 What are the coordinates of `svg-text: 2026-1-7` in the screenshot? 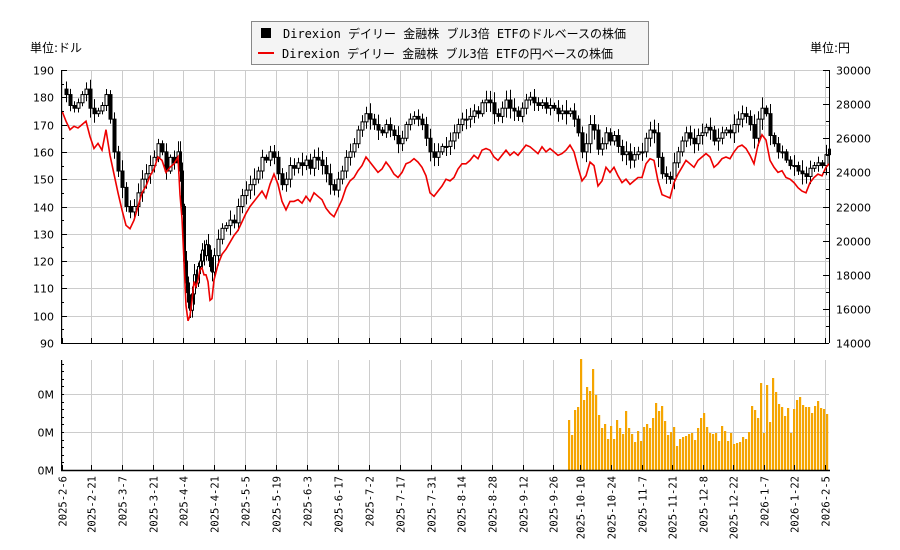 It's located at (766, 501).